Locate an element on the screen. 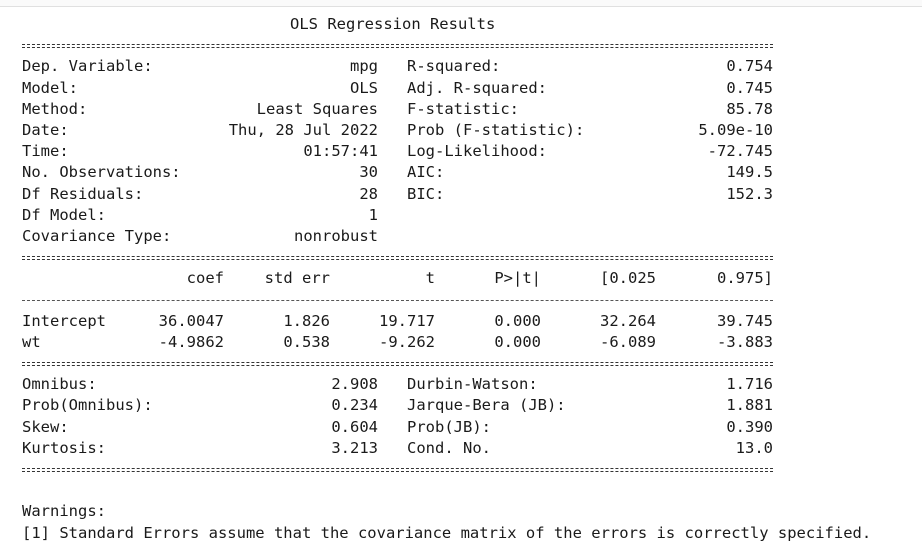  stat-value: Least Squares is located at coordinates (317, 108).